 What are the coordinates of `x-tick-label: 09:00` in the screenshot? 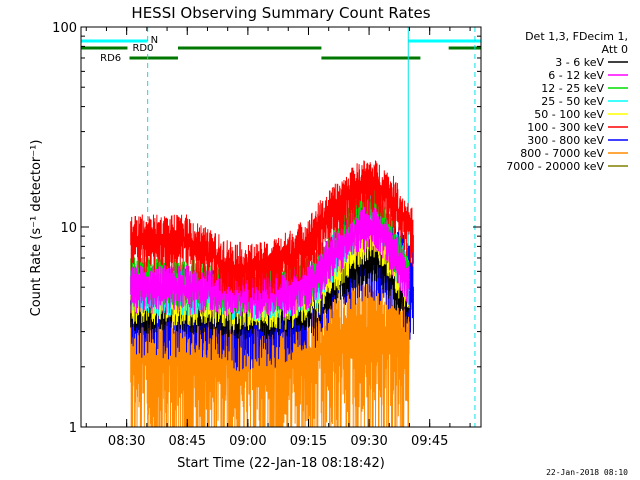 It's located at (247, 441).